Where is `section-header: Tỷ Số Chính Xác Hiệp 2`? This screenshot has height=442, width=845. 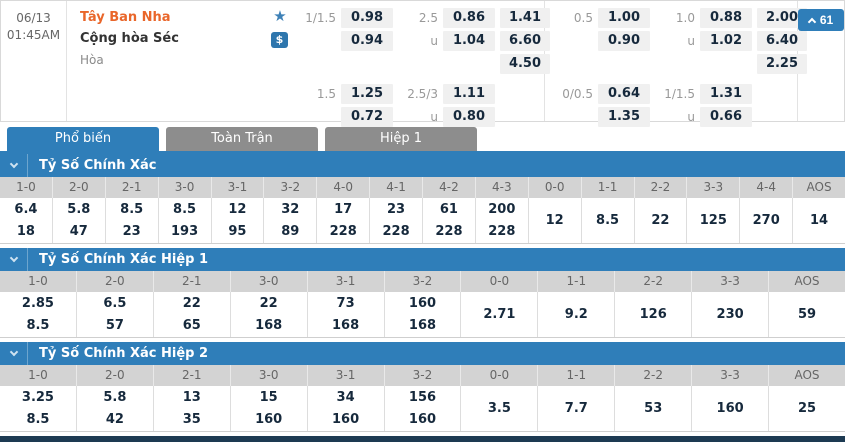 section-header: Tỷ Số Chính Xác Hiệp 2 is located at coordinates (422, 353).